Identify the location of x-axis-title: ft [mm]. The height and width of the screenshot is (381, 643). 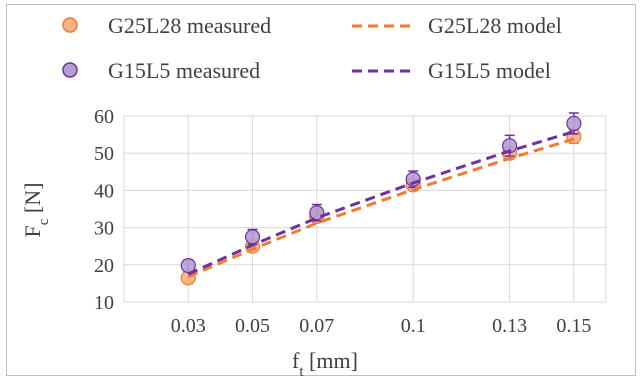
(325, 364).